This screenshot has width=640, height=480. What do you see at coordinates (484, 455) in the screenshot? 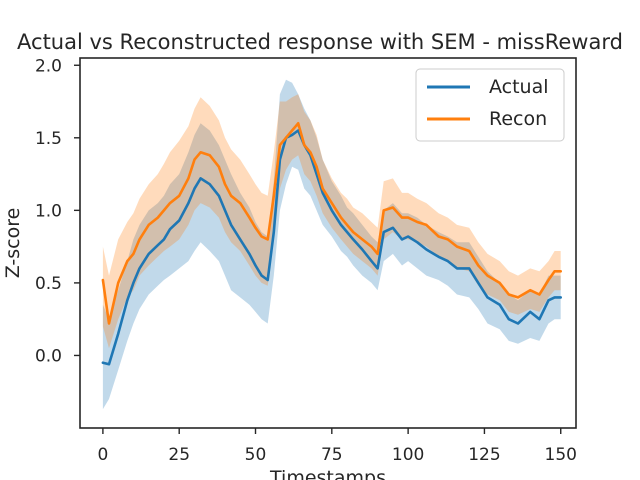
I see `x-tick-label: 125` at bounding box center [484, 455].